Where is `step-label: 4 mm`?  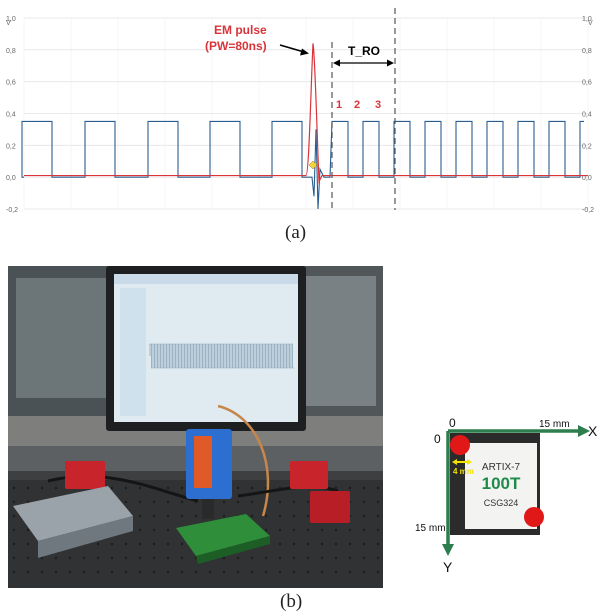
step-label: 4 mm is located at coordinates (463, 471).